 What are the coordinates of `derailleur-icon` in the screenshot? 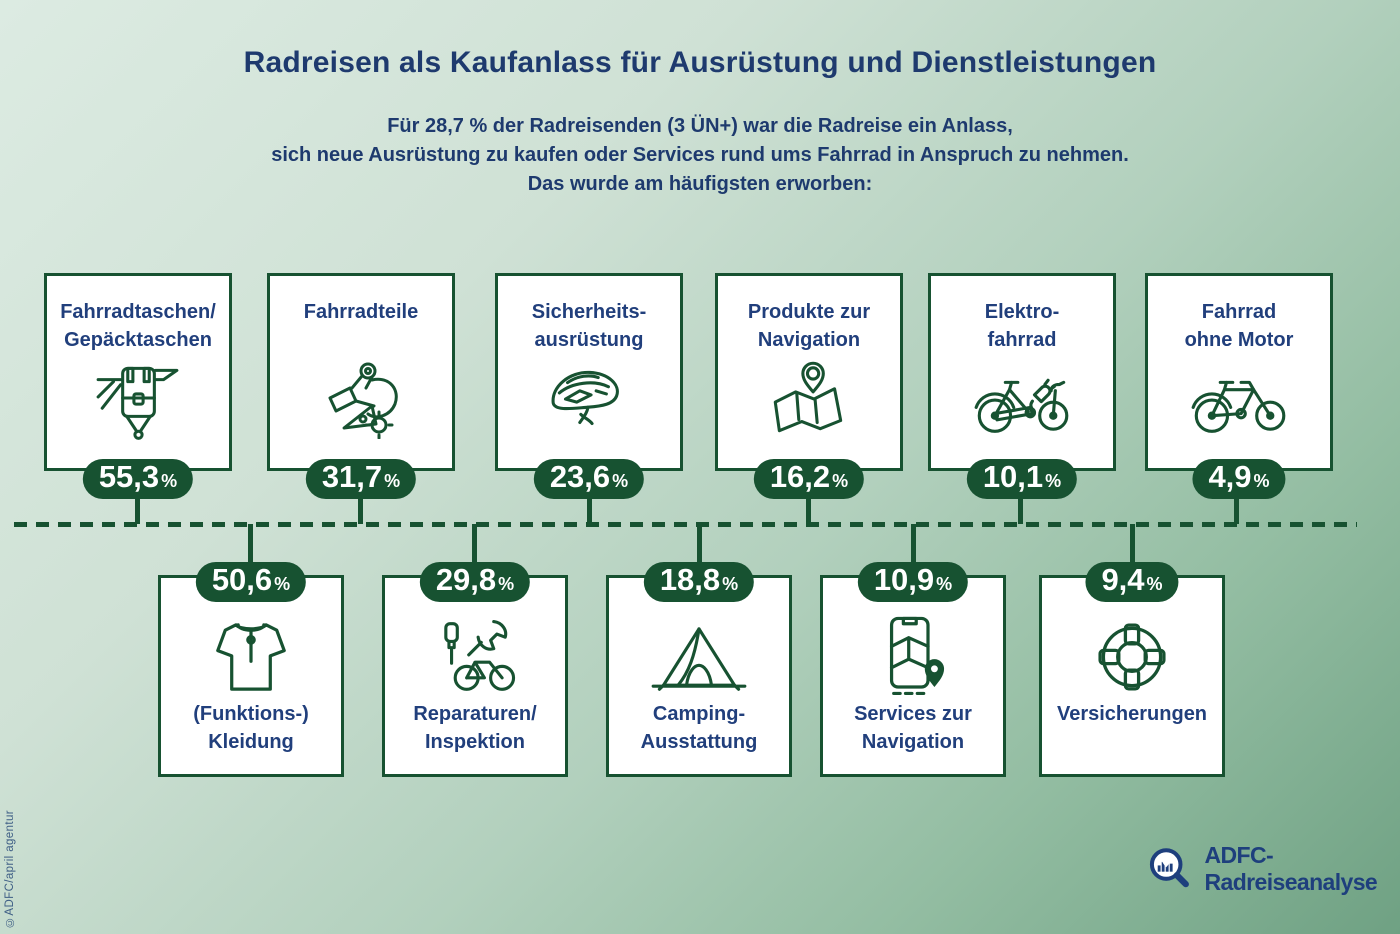 It's located at (361, 398).